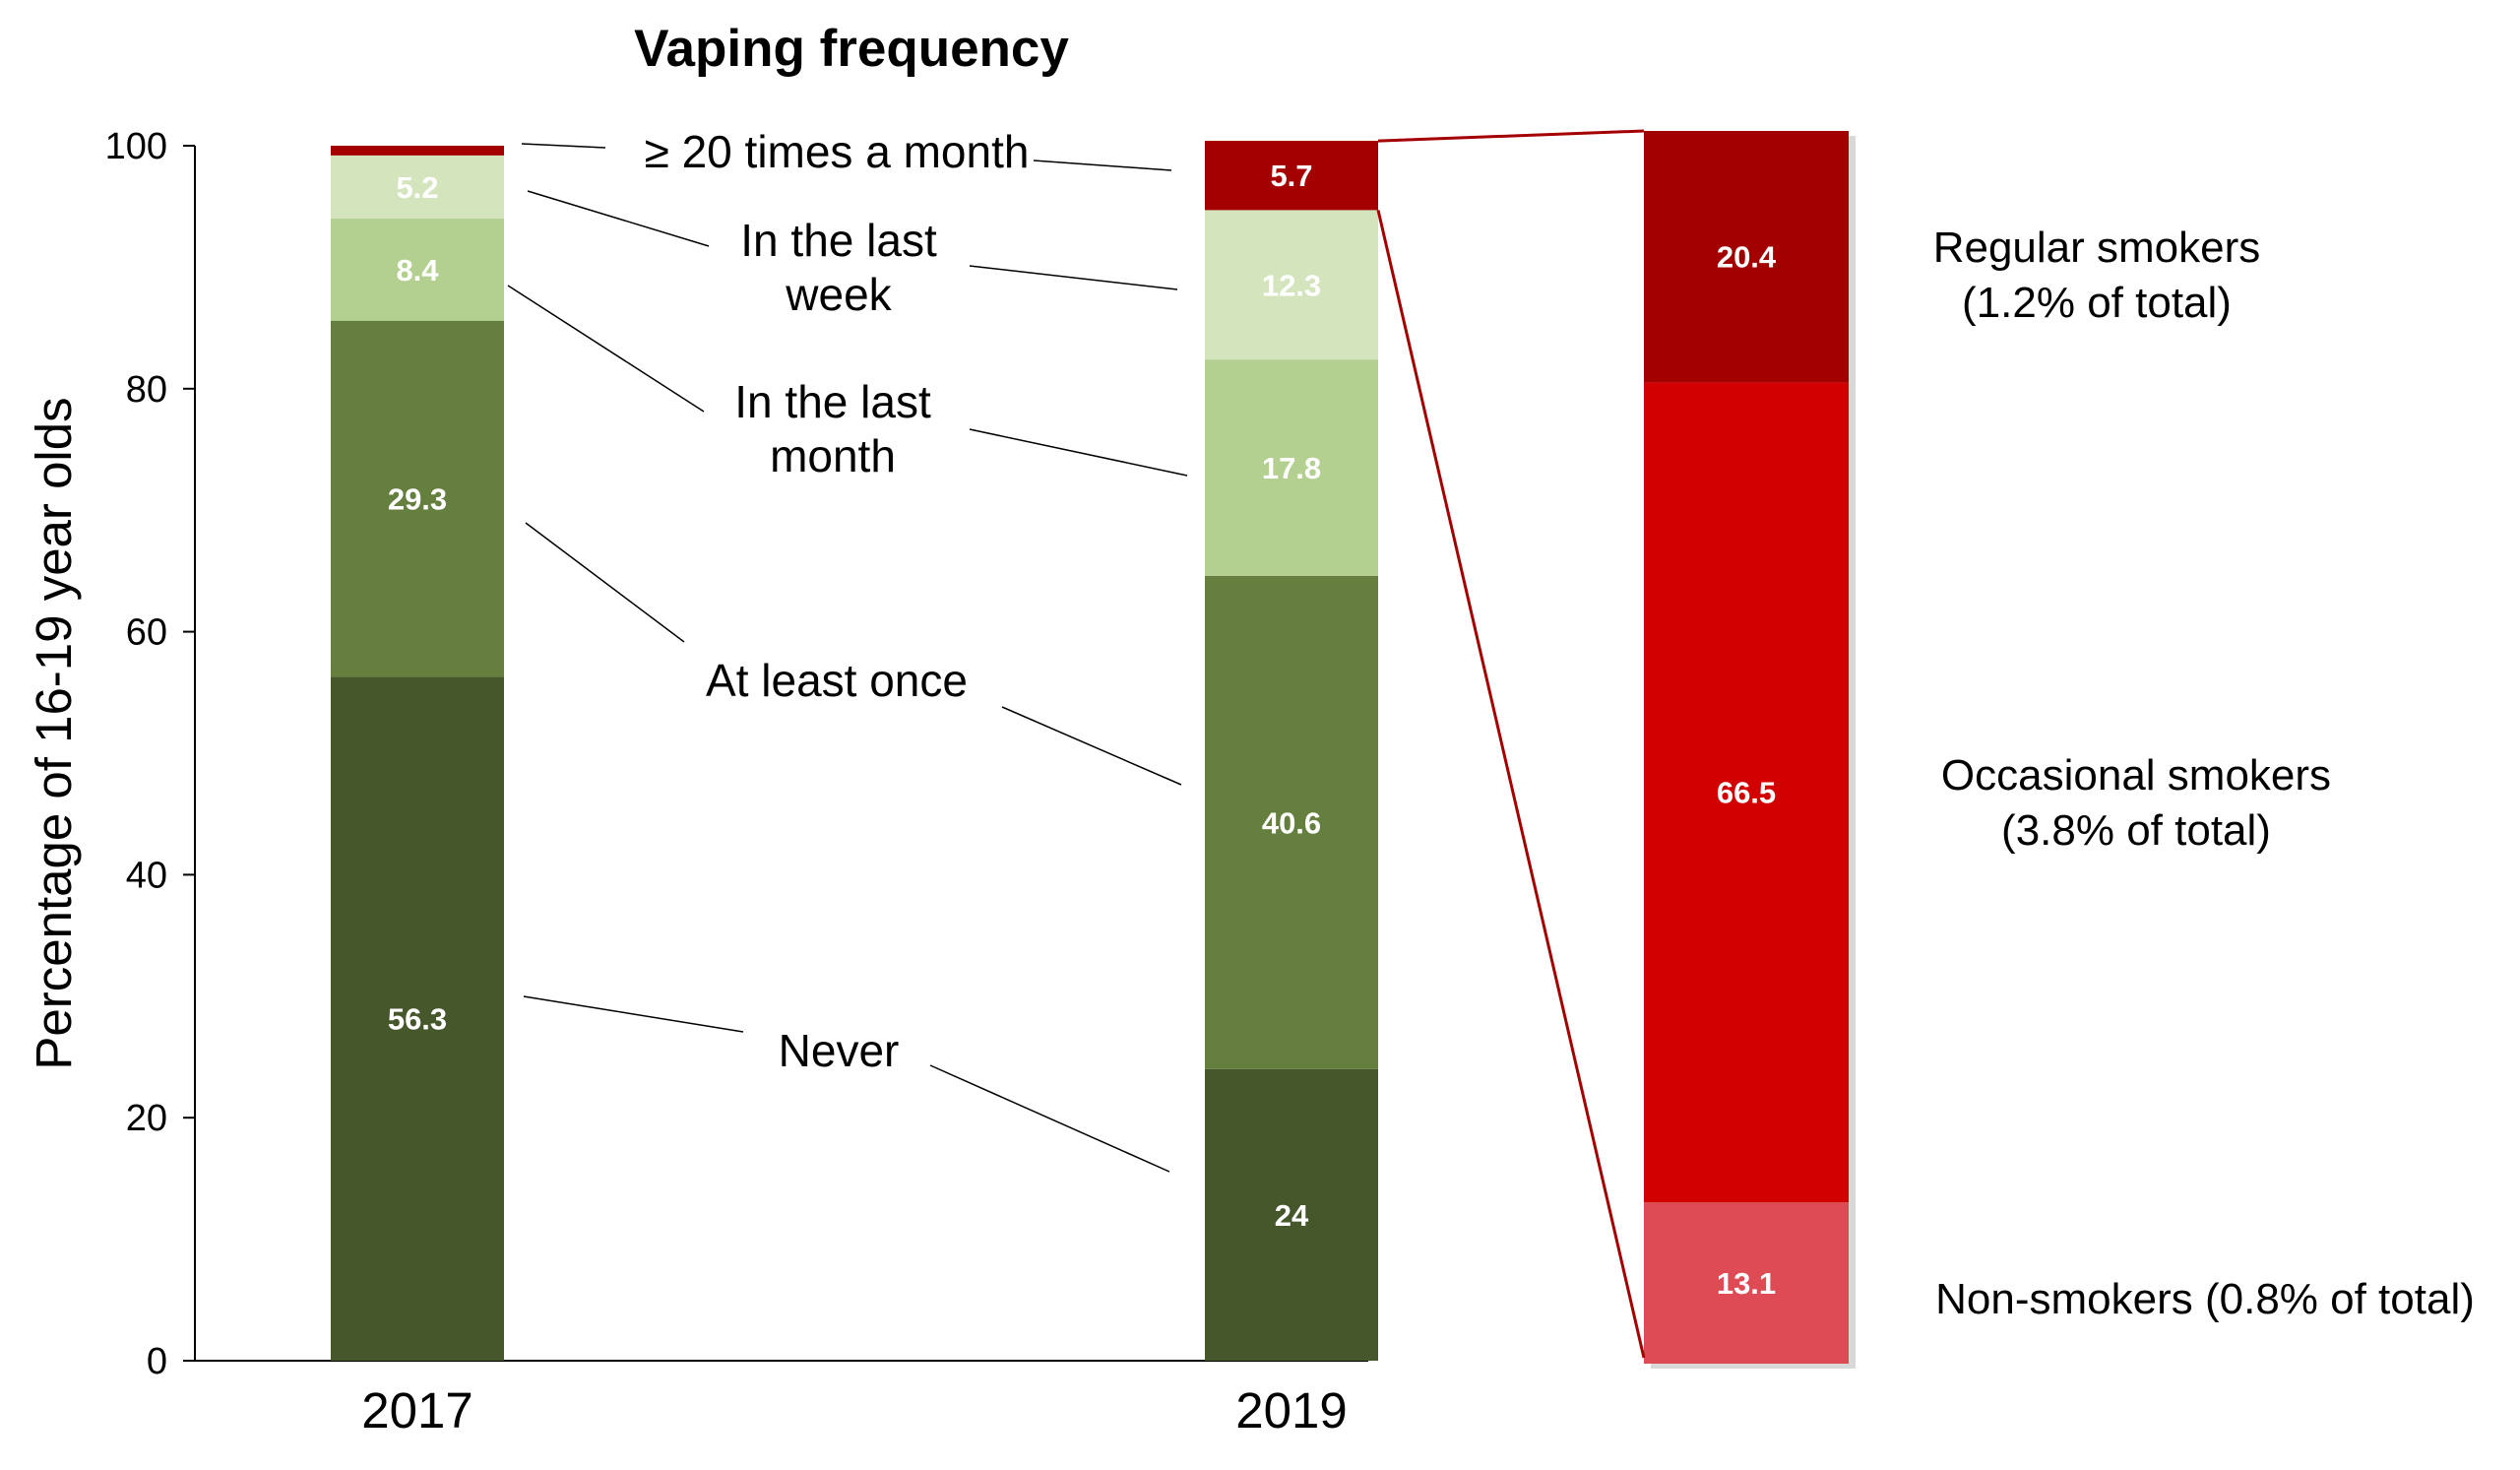 Image resolution: width=2520 pixels, height=1470 pixels. I want to click on breakdown-value-non-smokers-0-8-of-total: 13.1, so click(1746, 1283).